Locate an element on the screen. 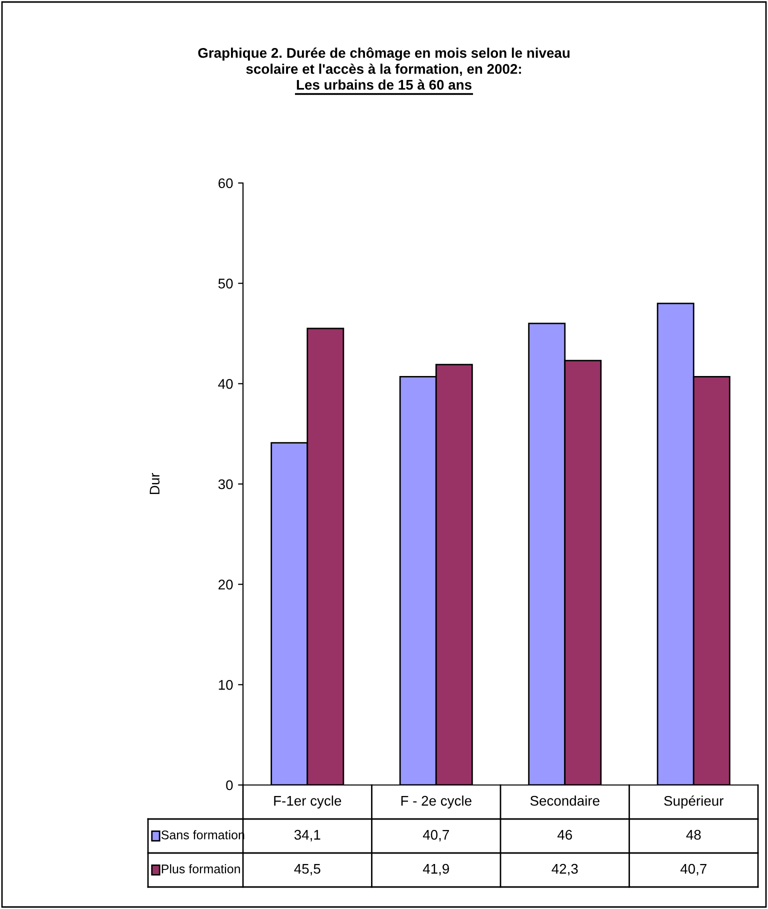 This screenshot has width=768, height=909. y-tick-label: 10 is located at coordinates (225, 685).